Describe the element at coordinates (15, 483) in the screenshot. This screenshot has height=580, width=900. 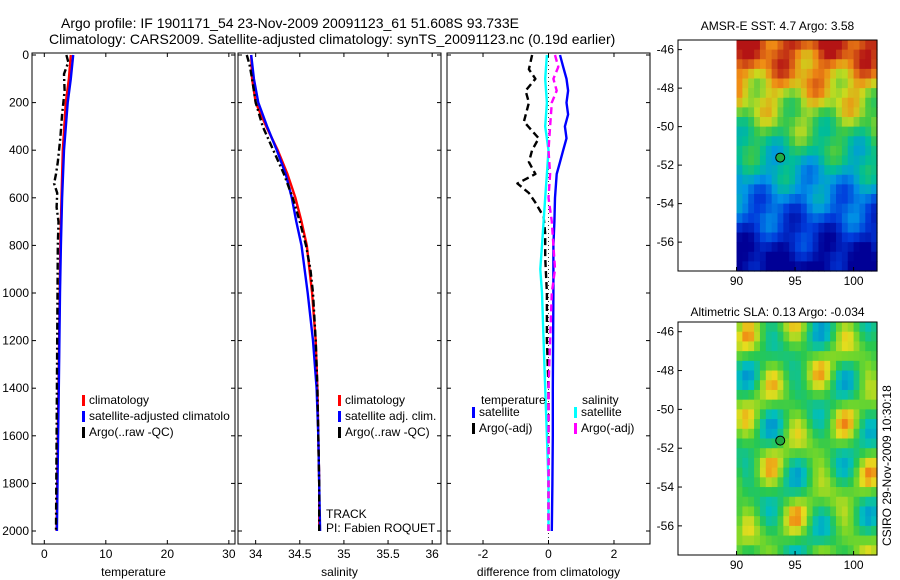
I see `depth-tick-label: 1800` at that location.